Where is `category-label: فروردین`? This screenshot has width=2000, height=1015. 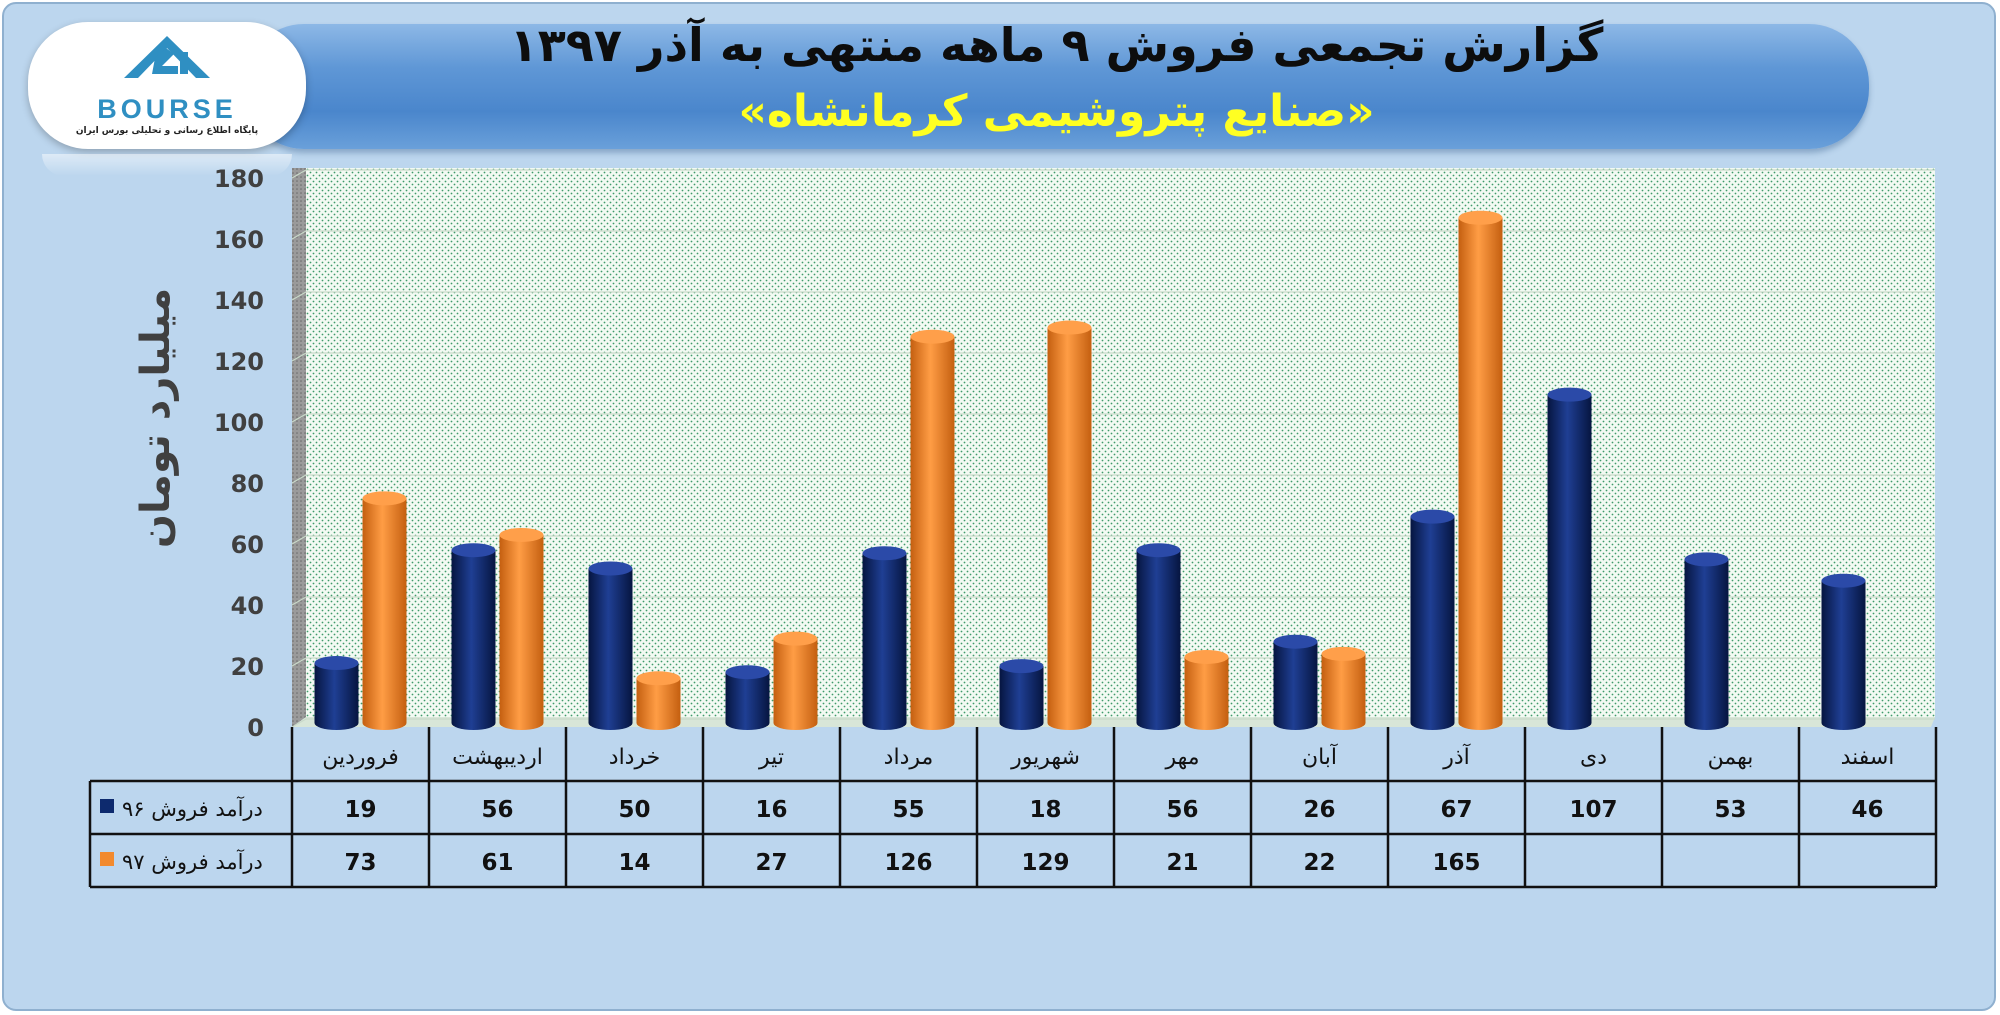 category-label: فروردین is located at coordinates (360, 757).